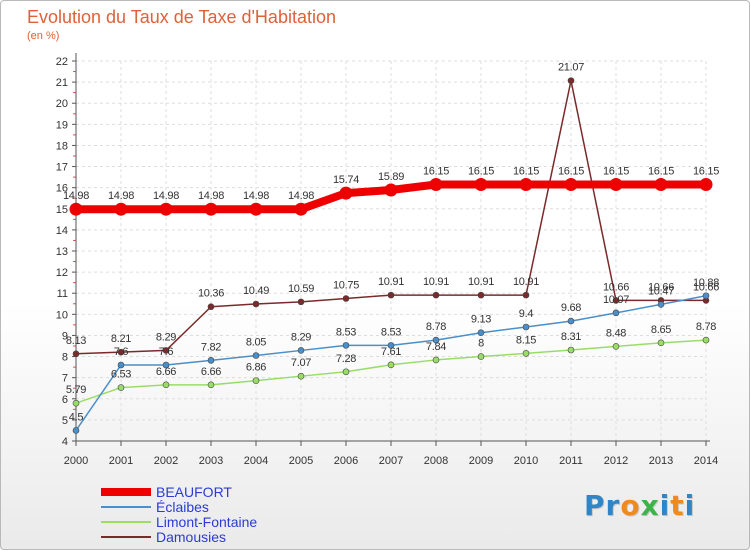  What do you see at coordinates (346, 359) in the screenshot?
I see `data-label: 7.28` at bounding box center [346, 359].